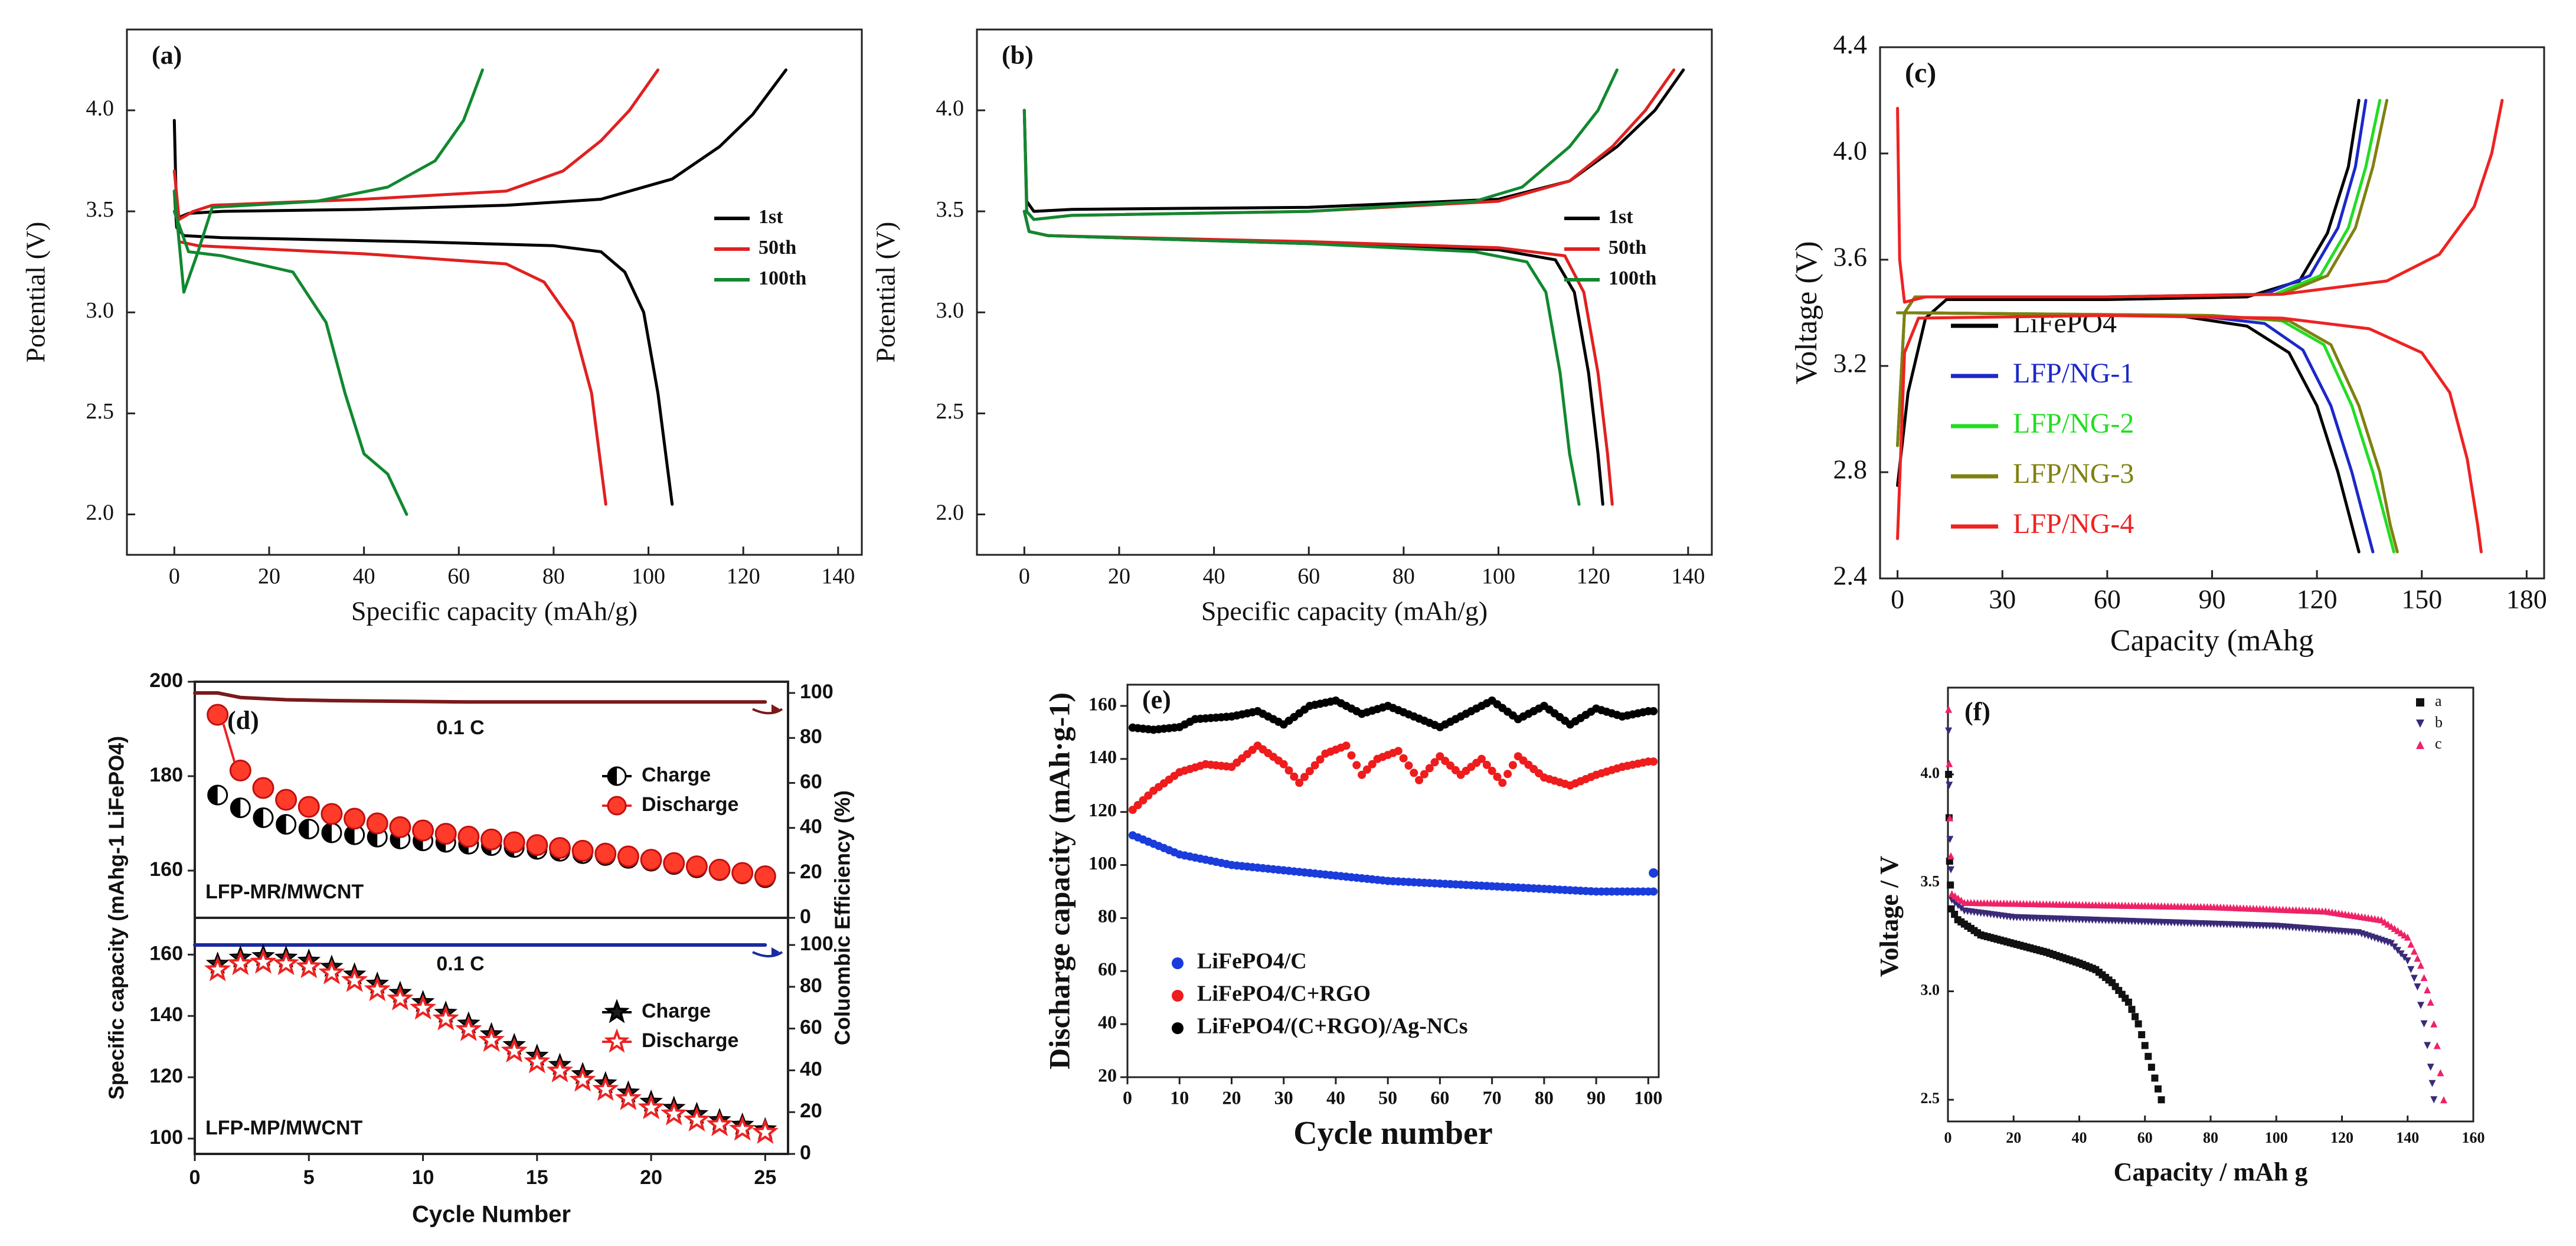 Image resolution: width=2576 pixels, height=1246 pixels. Describe the element at coordinates (1403, 576) in the screenshot. I see `x-tick-label: 80` at that location.